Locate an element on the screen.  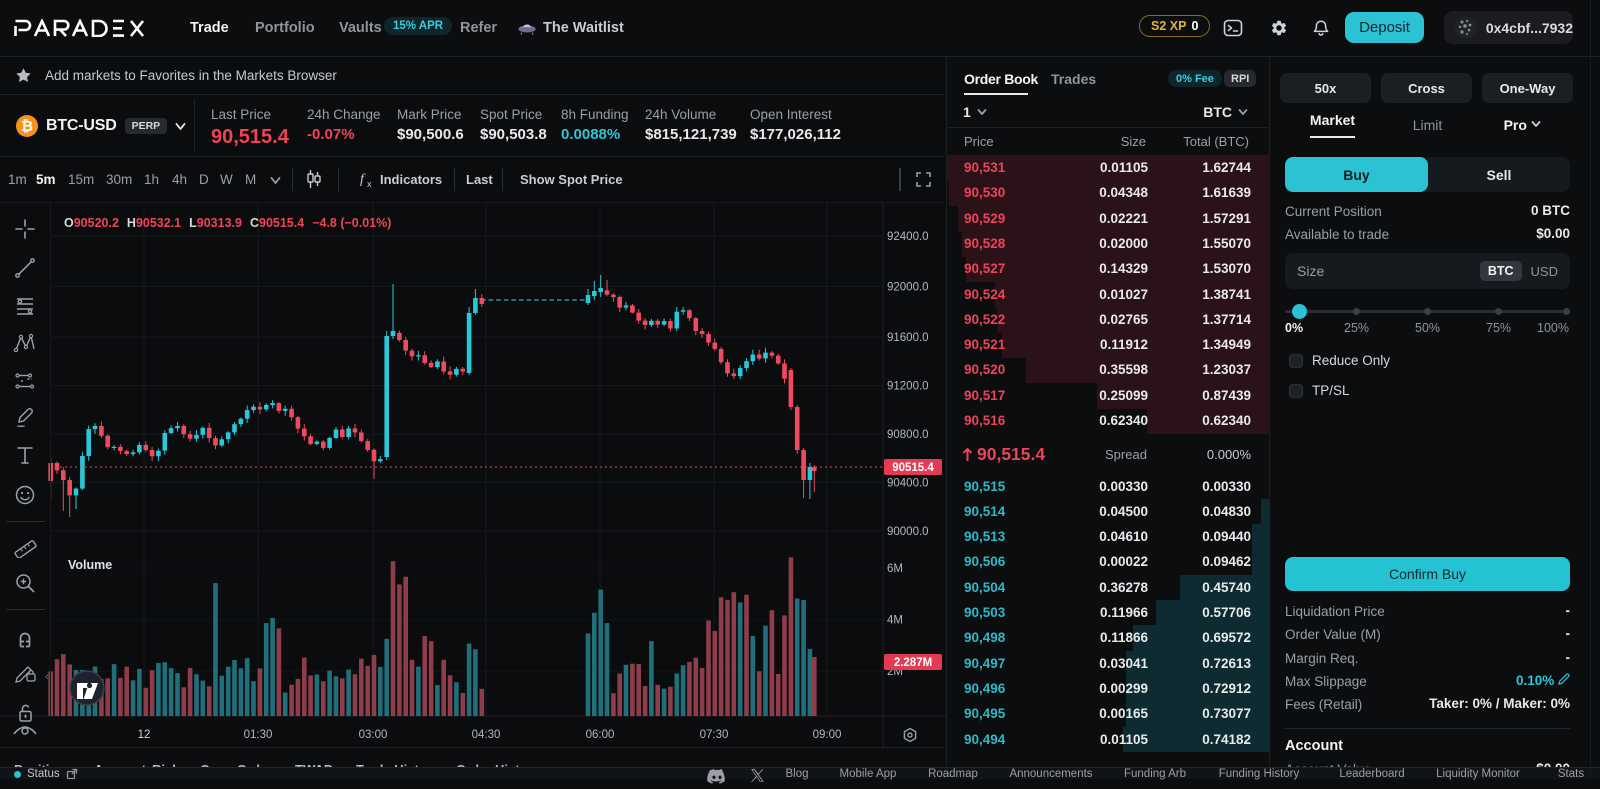
svg-text: 90515.4 is located at coordinates (913, 468).